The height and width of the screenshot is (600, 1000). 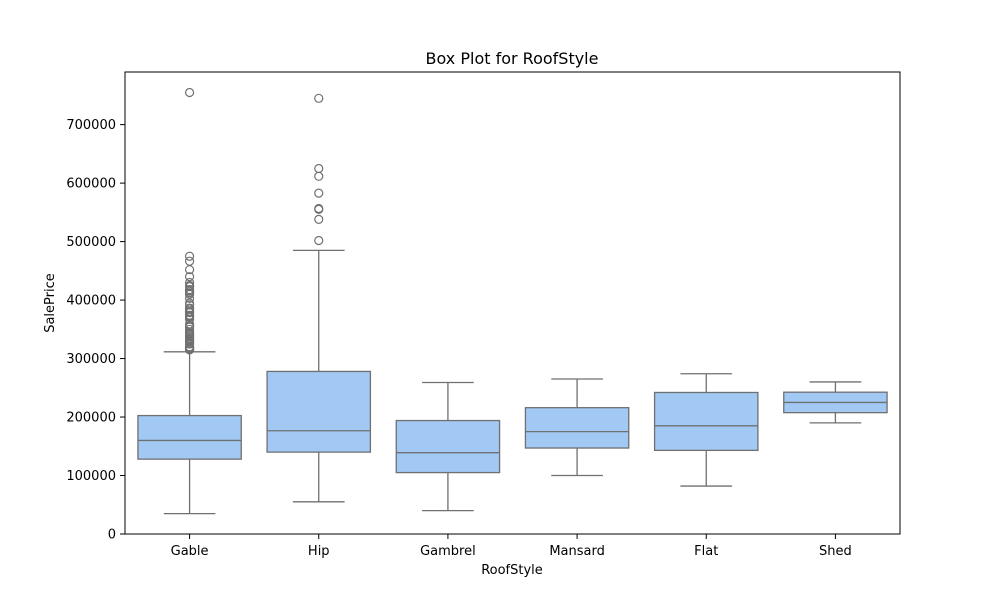 I want to click on y-tick-label: 600000, so click(x=91, y=184).